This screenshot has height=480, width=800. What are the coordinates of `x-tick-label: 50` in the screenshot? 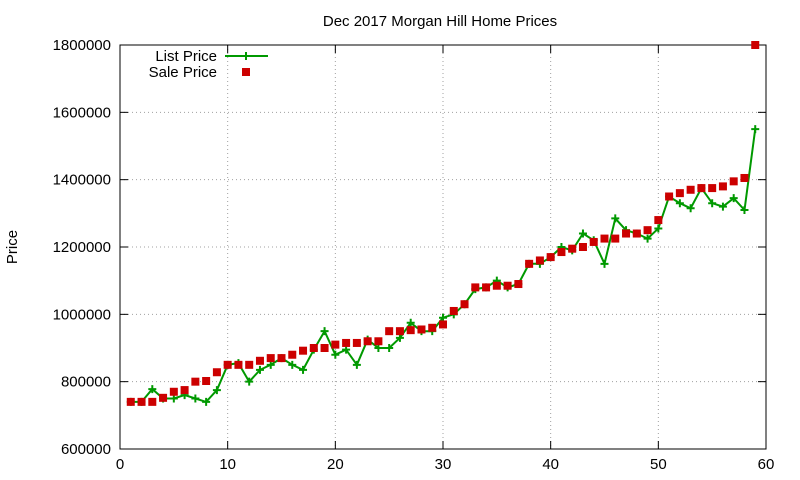 It's located at (658, 464).